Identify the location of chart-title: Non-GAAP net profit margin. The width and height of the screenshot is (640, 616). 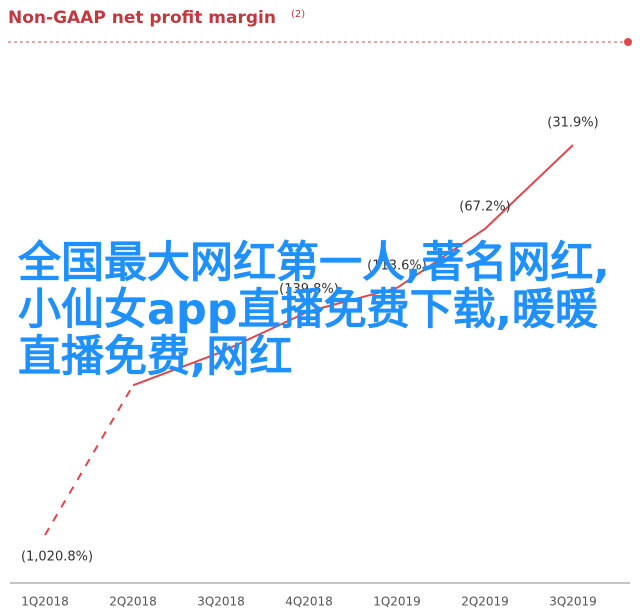
(142, 18).